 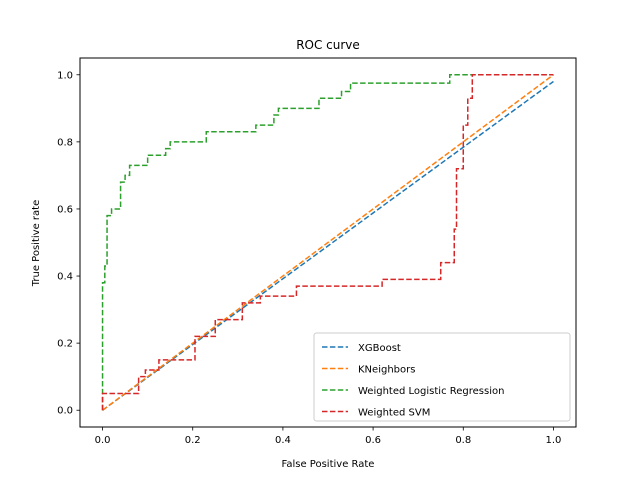 What do you see at coordinates (379, 348) in the screenshot?
I see `legend-label-0: XGBoost` at bounding box center [379, 348].